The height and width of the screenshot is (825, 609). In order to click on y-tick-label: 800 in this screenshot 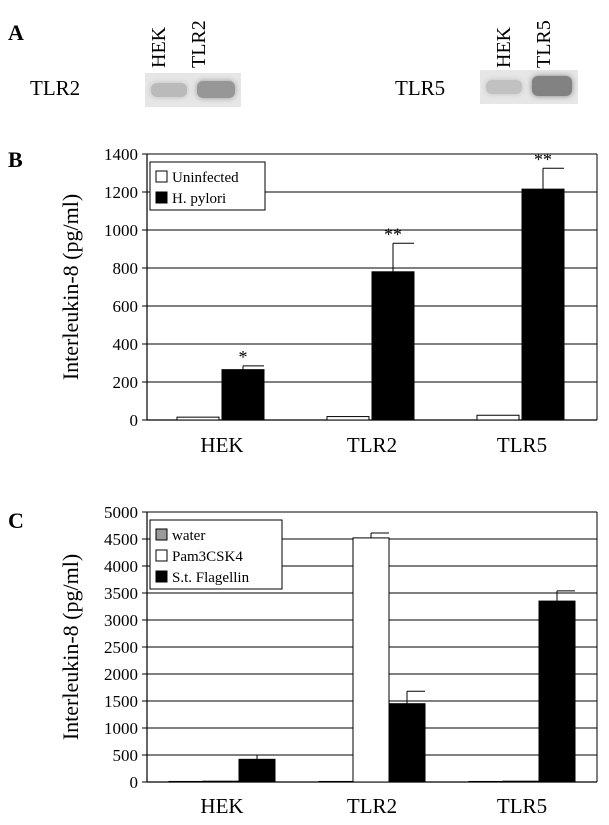, I will do `click(126, 268)`.